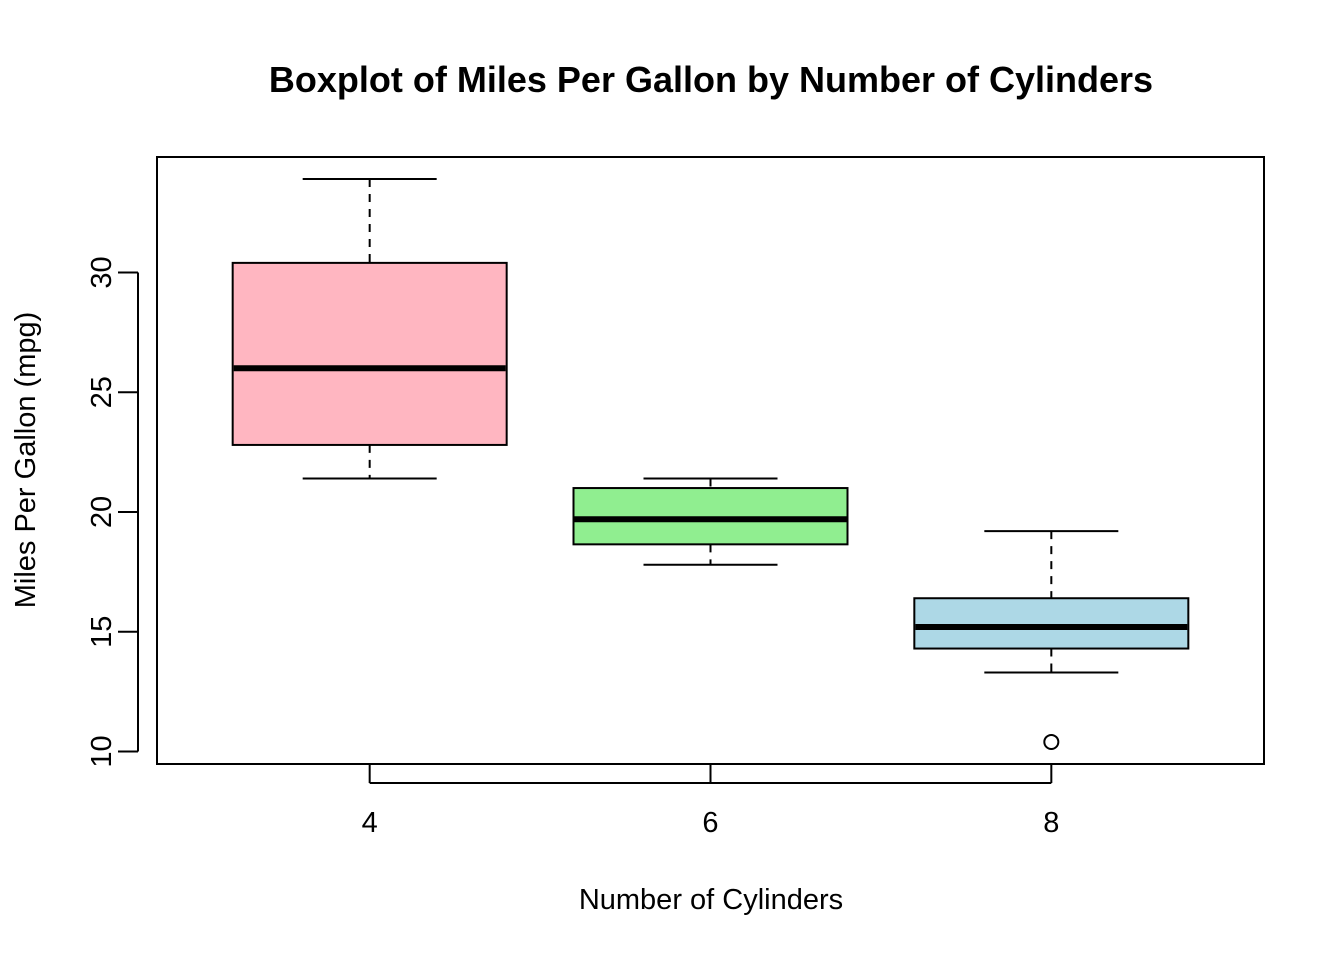 Image resolution: width=1344 pixels, height=960 pixels. I want to click on x-tick-label: 6, so click(710, 823).